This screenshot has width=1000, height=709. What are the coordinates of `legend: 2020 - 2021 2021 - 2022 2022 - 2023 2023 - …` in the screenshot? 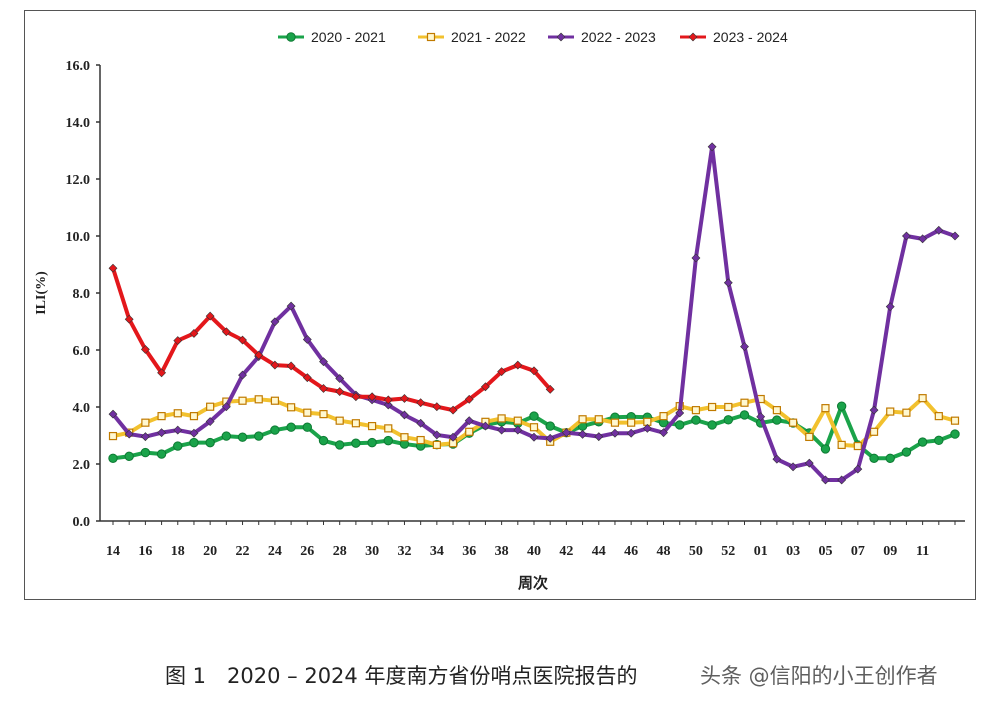 It's located at (533, 37).